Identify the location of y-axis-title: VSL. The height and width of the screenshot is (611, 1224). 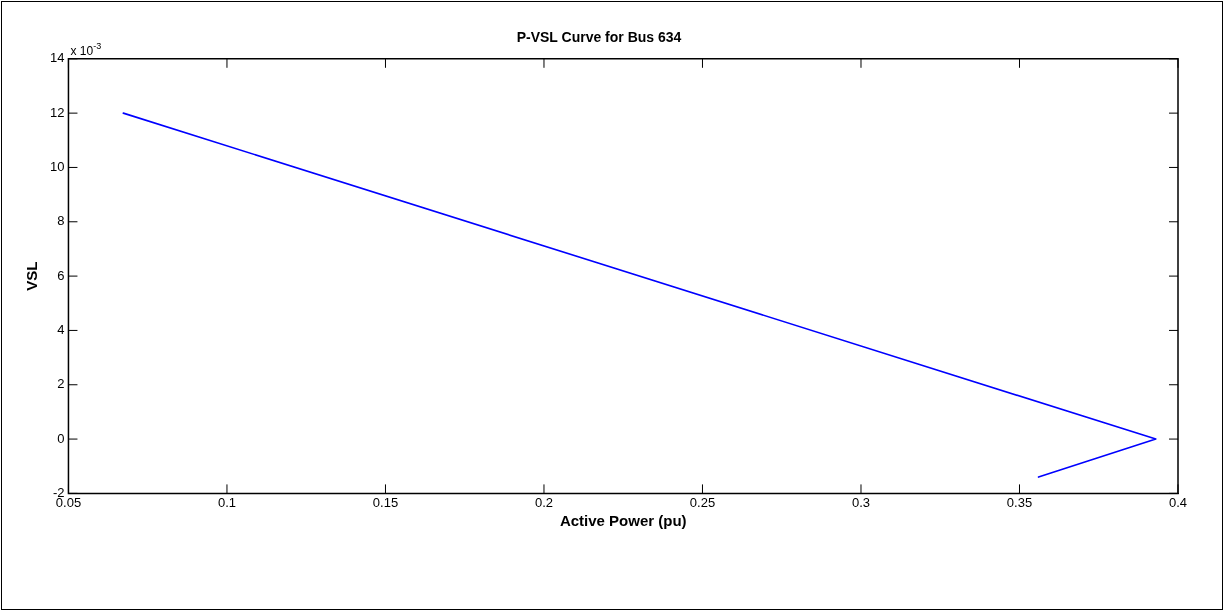
(32, 276).